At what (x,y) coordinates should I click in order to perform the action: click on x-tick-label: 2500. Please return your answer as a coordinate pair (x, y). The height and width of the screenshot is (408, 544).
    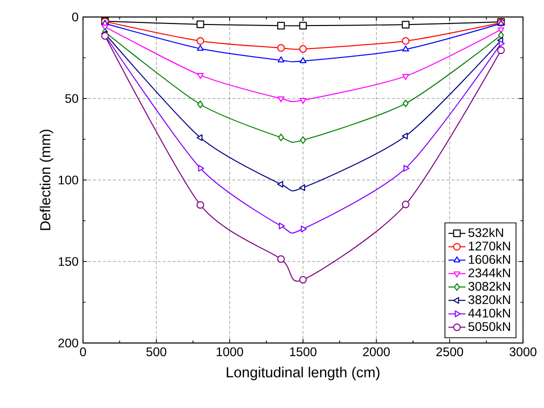
    Looking at the image, I should click on (450, 351).